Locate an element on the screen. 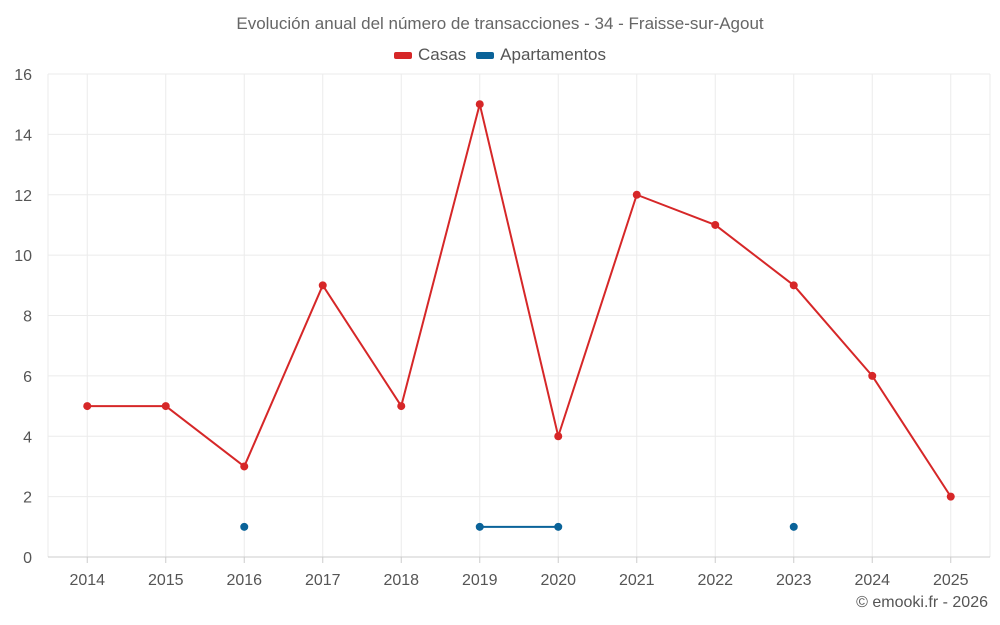  x-tick-label: 2014 is located at coordinates (87, 580).